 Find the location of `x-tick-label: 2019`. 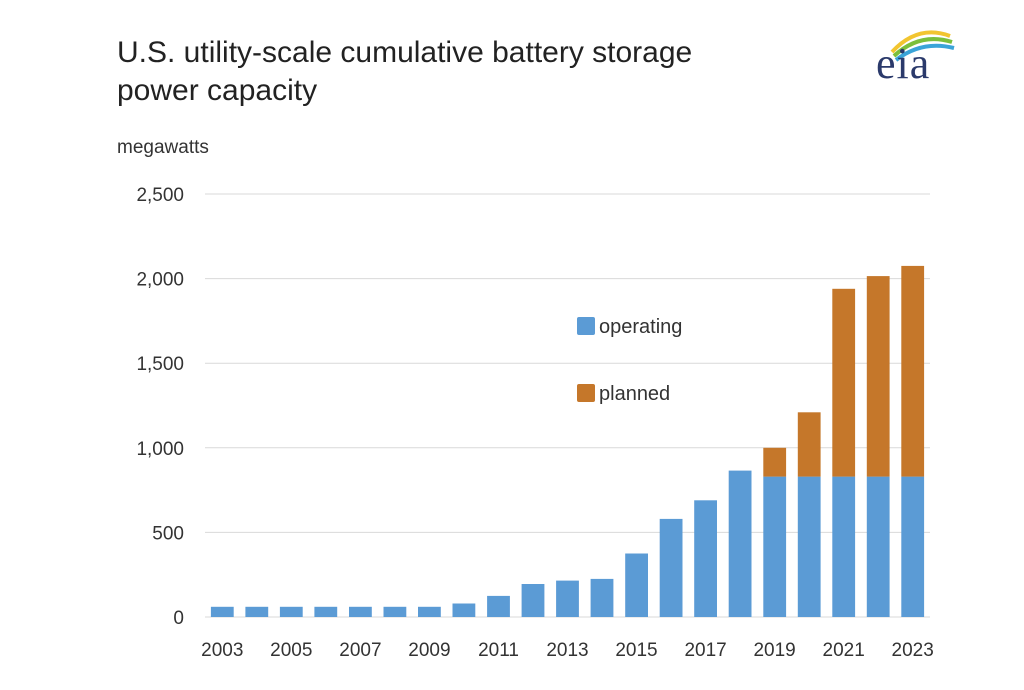

x-tick-label: 2019 is located at coordinates (774, 650).